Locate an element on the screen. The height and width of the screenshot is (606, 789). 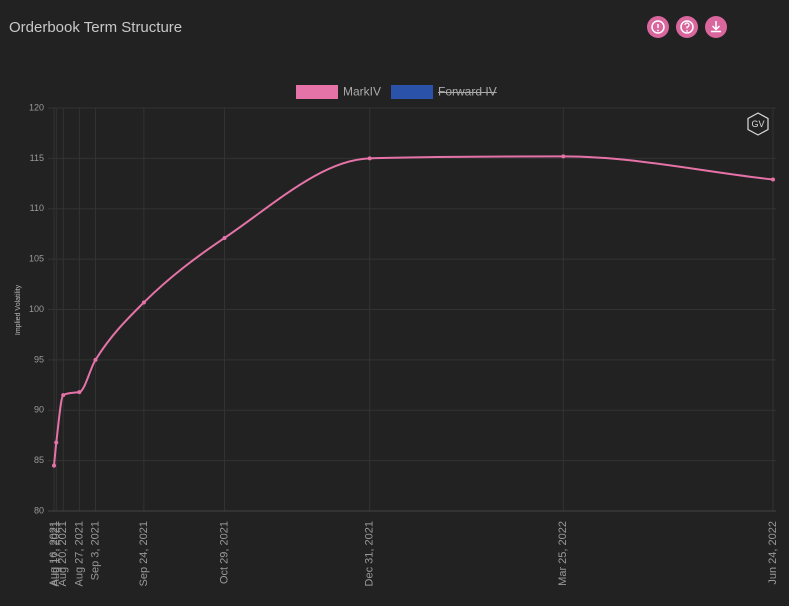
y-tick-label: 105 is located at coordinates (36, 259).